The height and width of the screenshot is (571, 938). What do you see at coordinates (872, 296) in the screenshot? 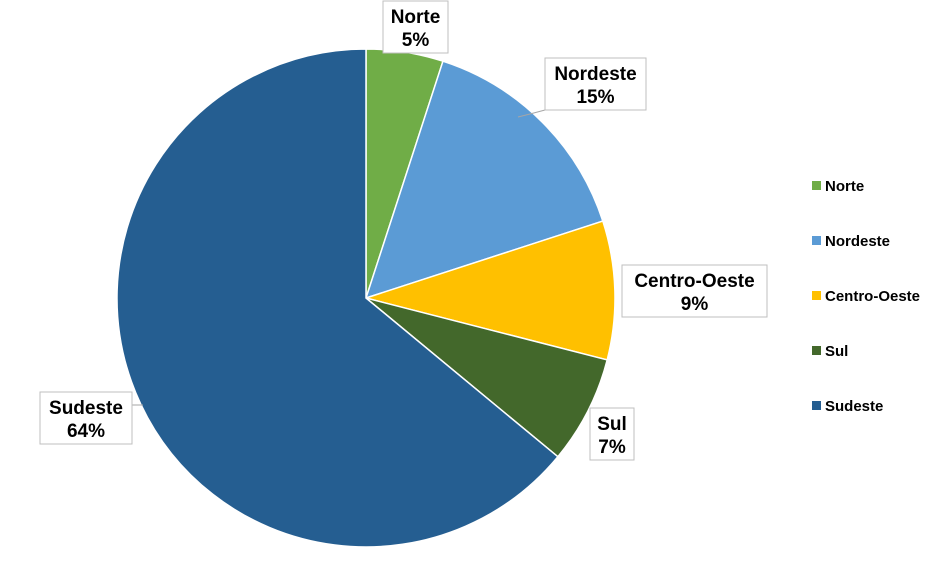
I see `legend-label: Centro-Oeste` at bounding box center [872, 296].